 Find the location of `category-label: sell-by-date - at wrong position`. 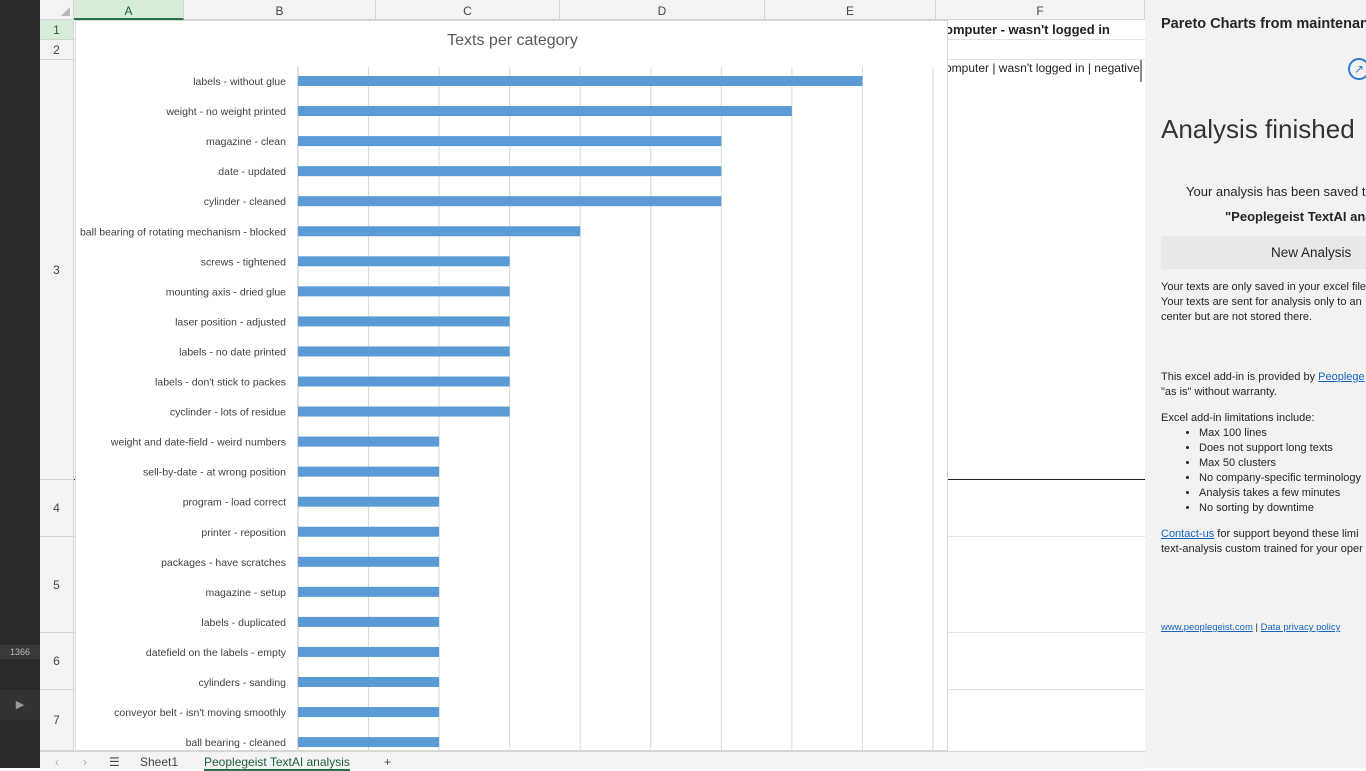

category-label: sell-by-date - at wrong position is located at coordinates (214, 473).